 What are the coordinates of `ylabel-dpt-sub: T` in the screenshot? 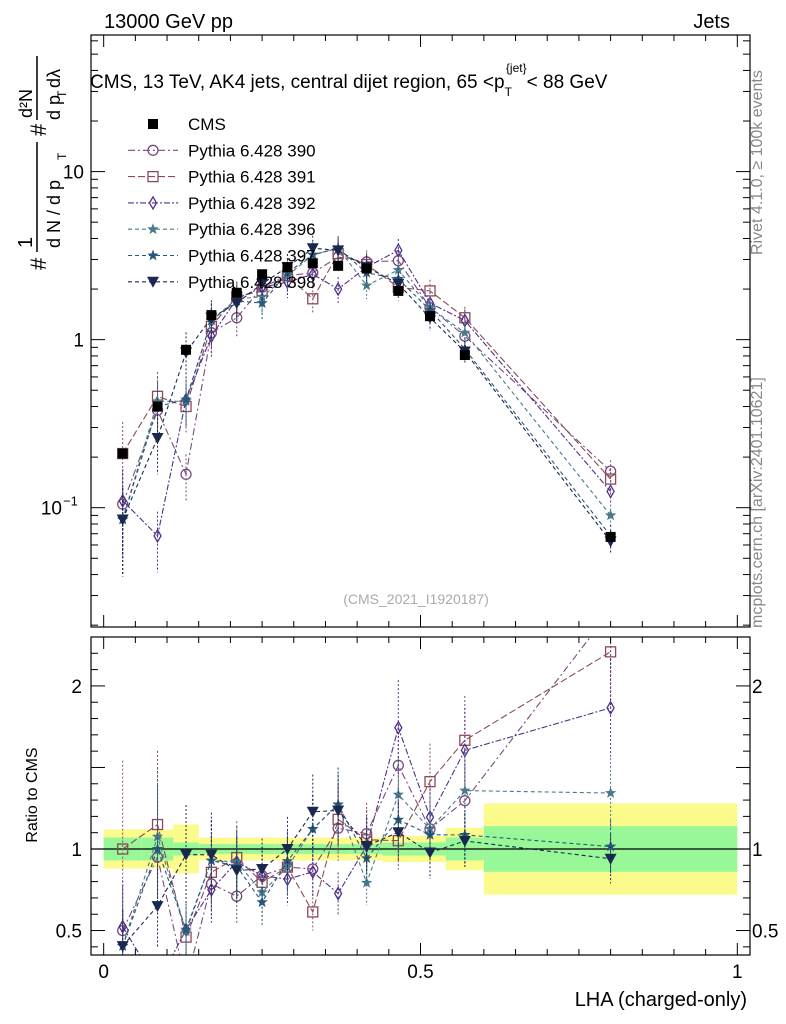 It's located at (62, 94).